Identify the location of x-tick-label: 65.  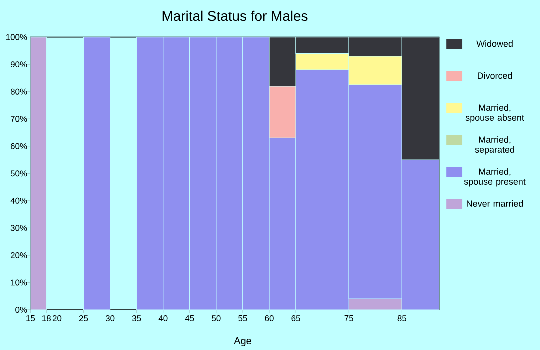
(296, 319).